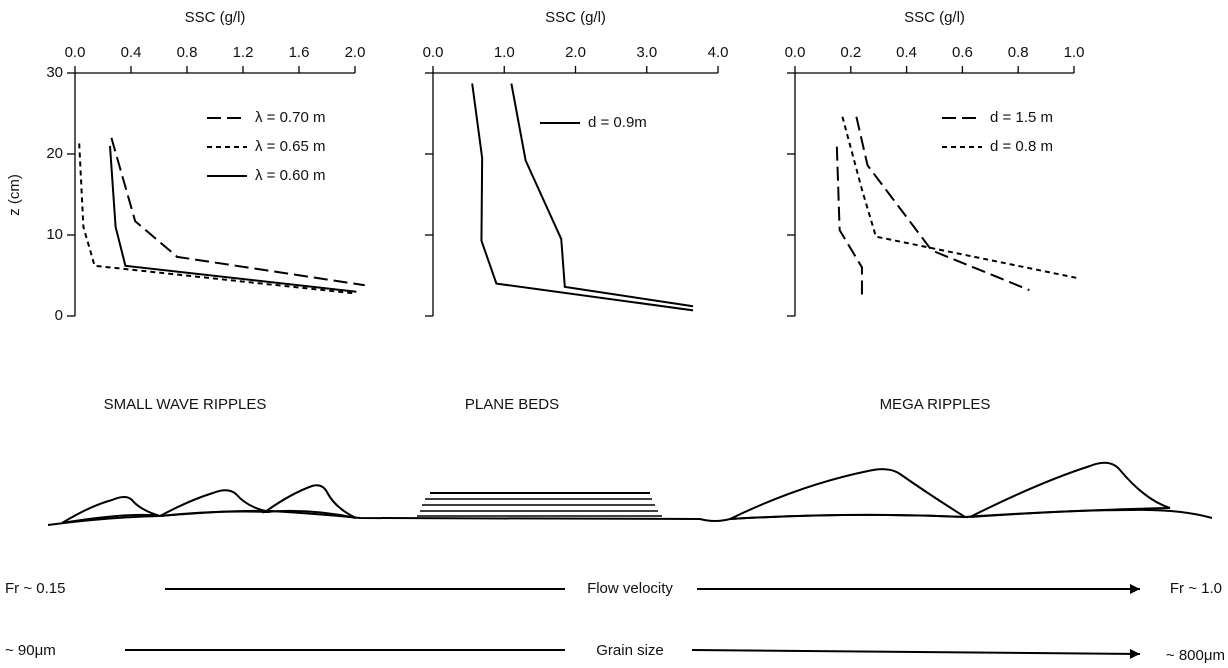 This screenshot has height=668, width=1228. Describe the element at coordinates (916, 653) in the screenshot. I see `arrow-line` at that location.